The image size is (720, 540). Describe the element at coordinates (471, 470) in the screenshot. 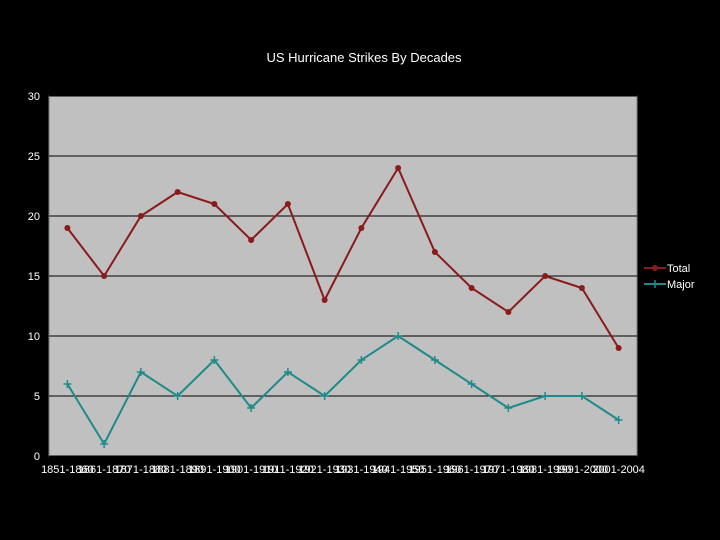

I see `x-tick-label: 1961-1970` at that location.